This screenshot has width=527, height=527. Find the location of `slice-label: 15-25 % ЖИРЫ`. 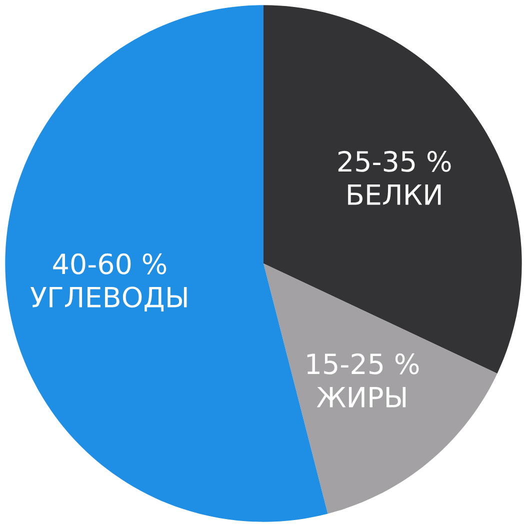

slice-label: 15-25 % ЖИРЫ is located at coordinates (363, 380).